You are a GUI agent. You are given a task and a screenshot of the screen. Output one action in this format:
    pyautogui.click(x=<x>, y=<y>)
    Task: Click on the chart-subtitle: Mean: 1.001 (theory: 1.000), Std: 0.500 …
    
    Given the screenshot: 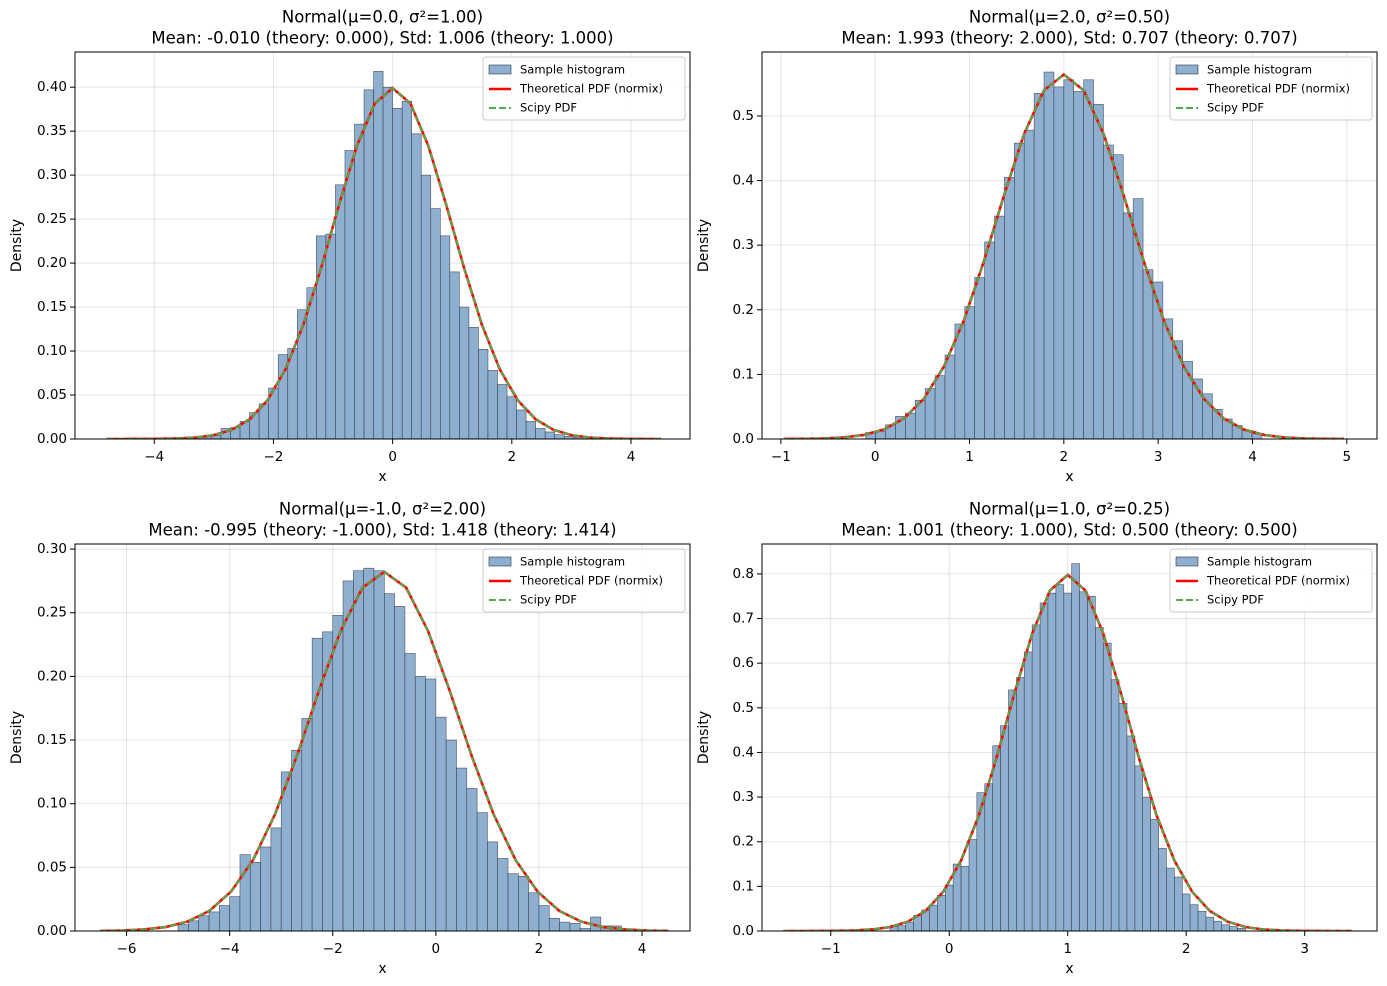 What is the action you would take?
    pyautogui.click(x=1069, y=530)
    